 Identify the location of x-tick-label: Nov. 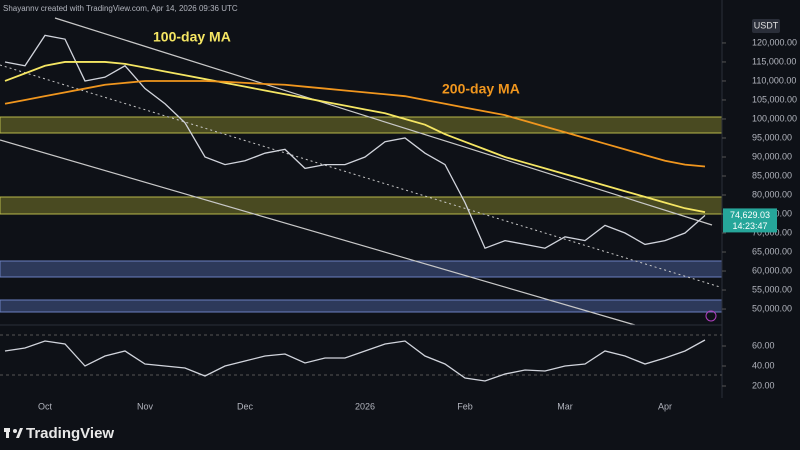
(145, 406).